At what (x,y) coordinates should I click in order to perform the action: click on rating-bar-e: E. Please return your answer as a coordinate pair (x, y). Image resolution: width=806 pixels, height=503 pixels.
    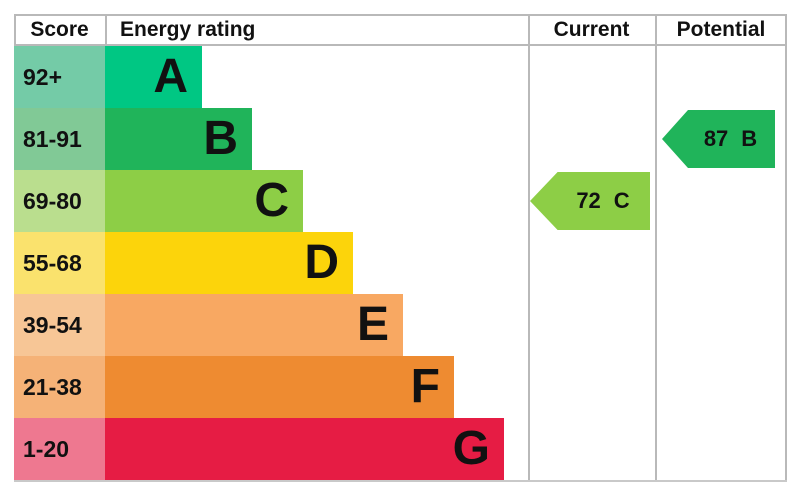
    Looking at the image, I should click on (254, 325).